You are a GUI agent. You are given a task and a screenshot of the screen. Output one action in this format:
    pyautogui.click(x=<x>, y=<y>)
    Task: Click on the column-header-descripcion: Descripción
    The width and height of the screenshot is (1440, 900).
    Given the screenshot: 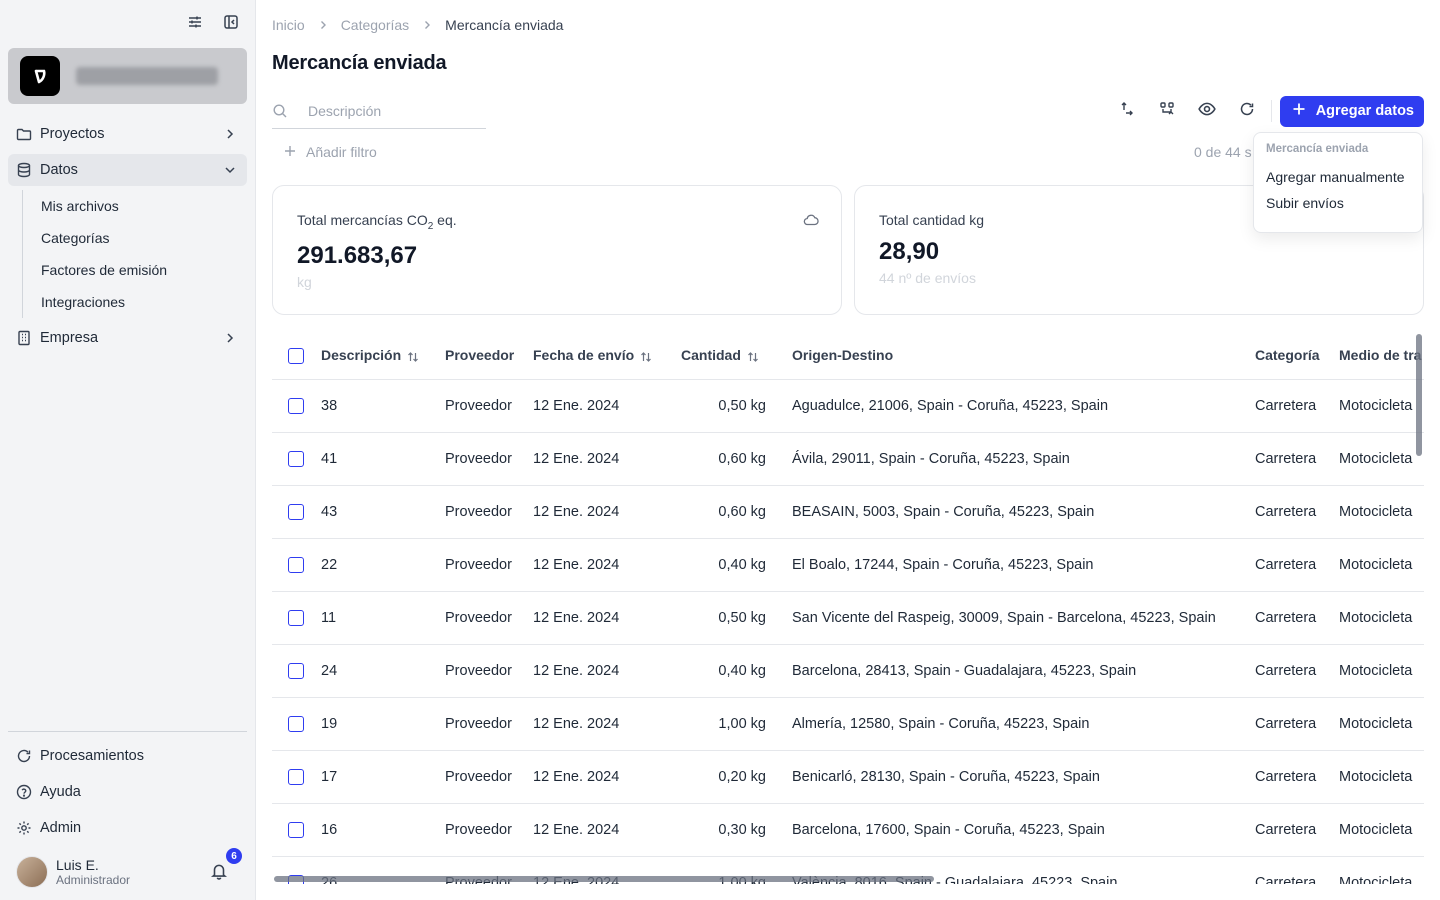 What is the action you would take?
    pyautogui.click(x=383, y=356)
    